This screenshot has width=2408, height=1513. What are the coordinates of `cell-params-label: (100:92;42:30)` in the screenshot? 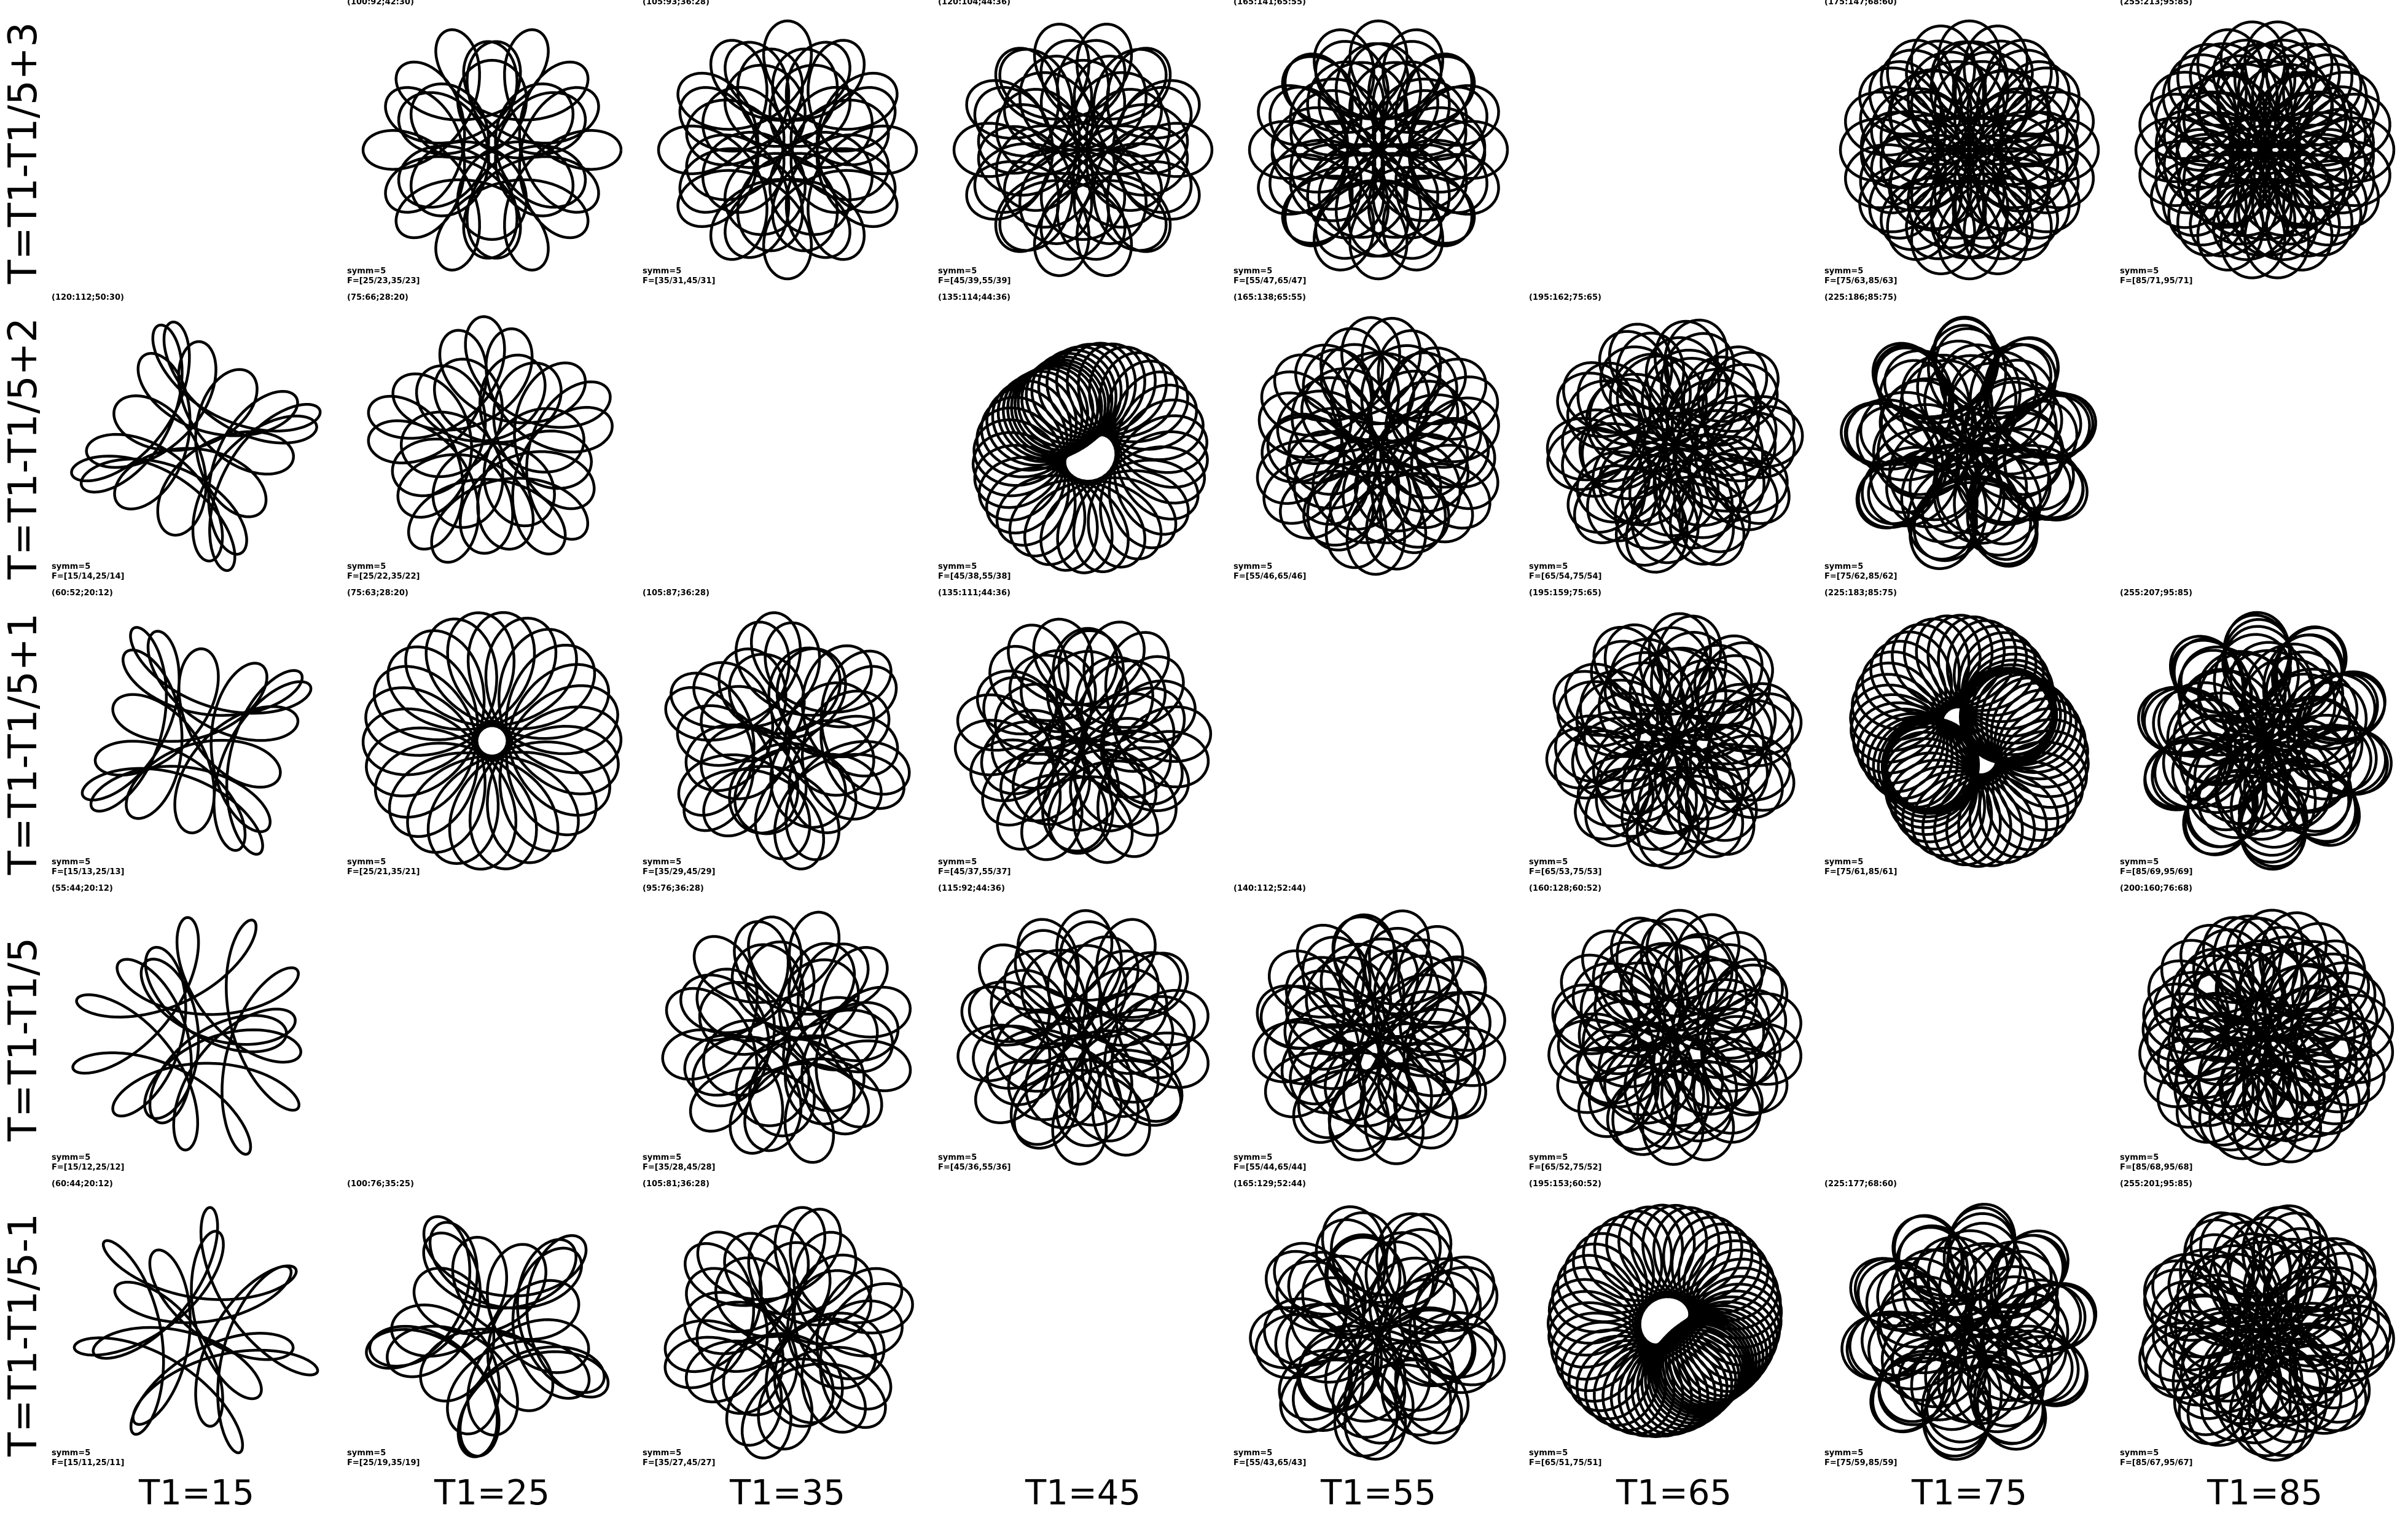 It's located at (381, 3).